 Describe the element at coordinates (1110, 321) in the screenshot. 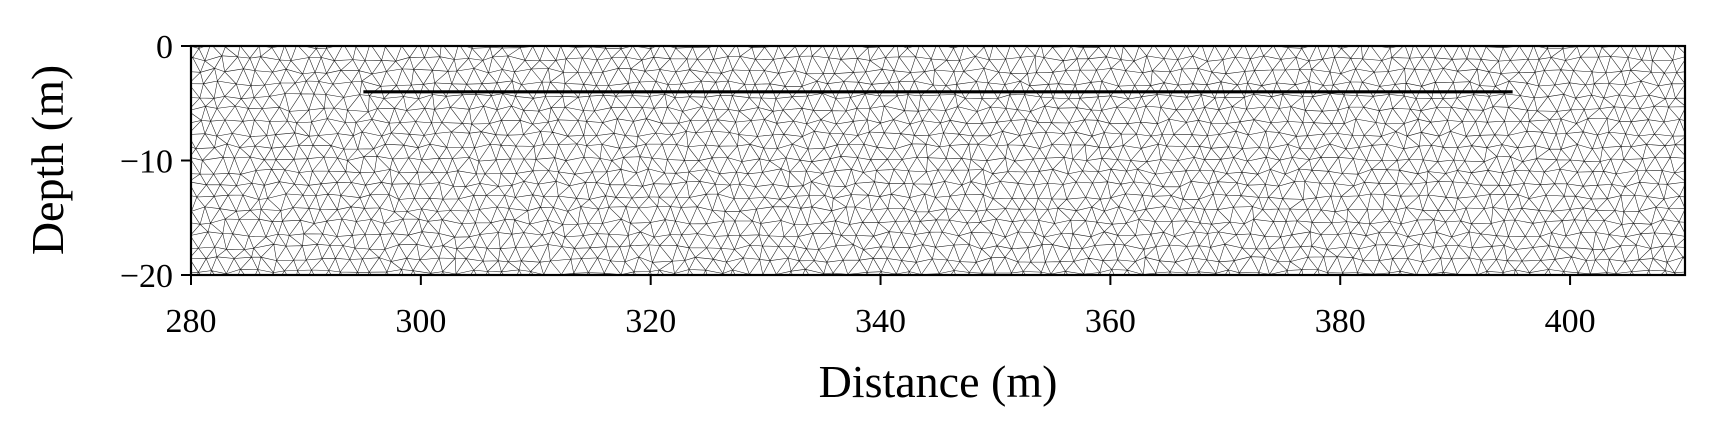

I see `x-tick-label-360: 360` at that location.